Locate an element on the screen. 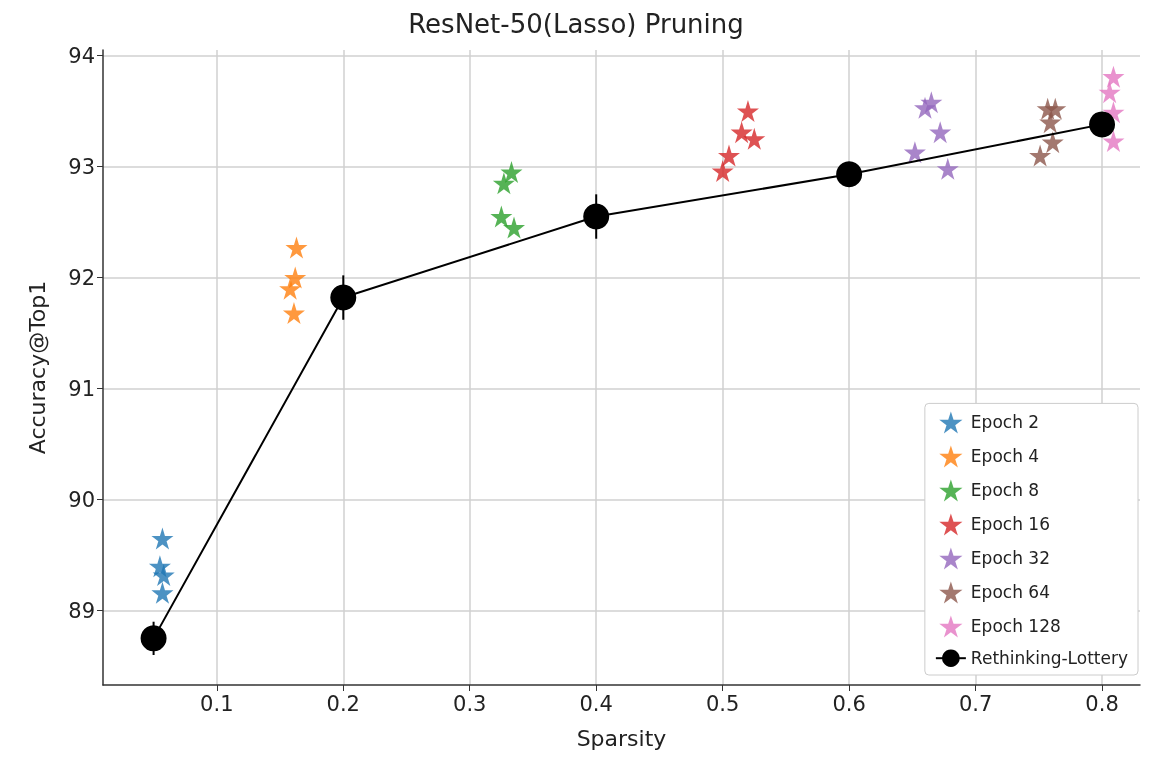 The height and width of the screenshot is (765, 1152). x-tick-label: 0.3 is located at coordinates (470, 703).